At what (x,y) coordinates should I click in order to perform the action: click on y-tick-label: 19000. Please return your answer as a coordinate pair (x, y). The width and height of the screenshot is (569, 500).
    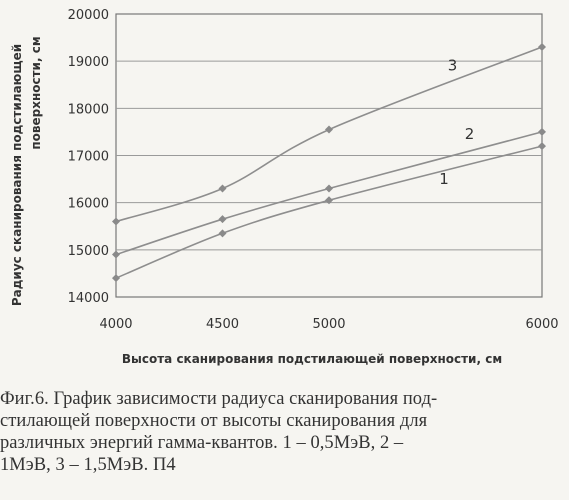
    Looking at the image, I should click on (88, 62).